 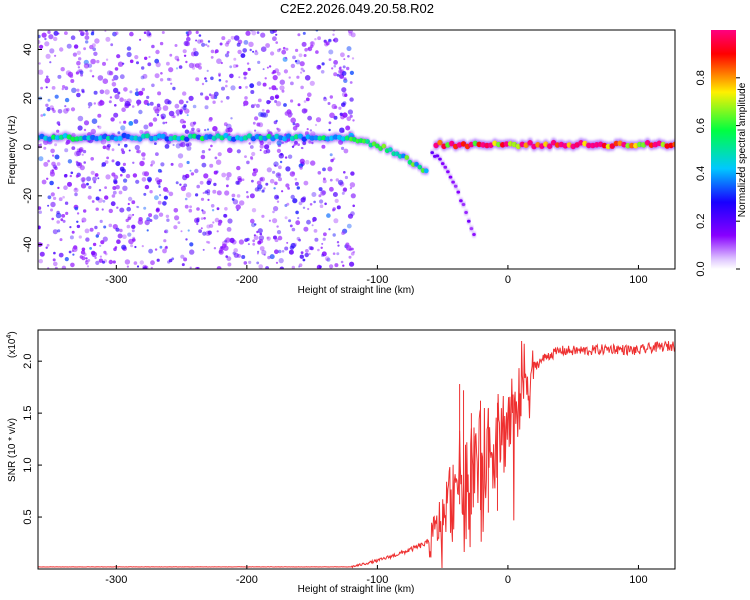 What do you see at coordinates (377, 580) in the screenshot?
I see `snr-xtick-label: -100` at bounding box center [377, 580].